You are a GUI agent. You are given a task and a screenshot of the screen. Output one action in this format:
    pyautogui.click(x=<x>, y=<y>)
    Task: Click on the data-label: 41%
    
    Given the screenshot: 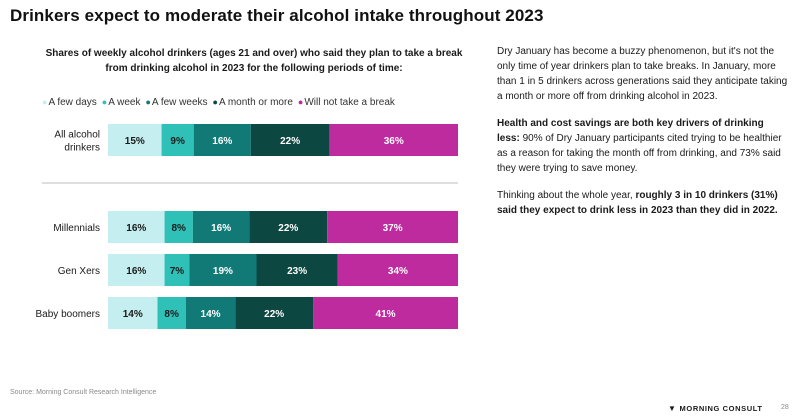 What is the action you would take?
    pyautogui.click(x=386, y=314)
    